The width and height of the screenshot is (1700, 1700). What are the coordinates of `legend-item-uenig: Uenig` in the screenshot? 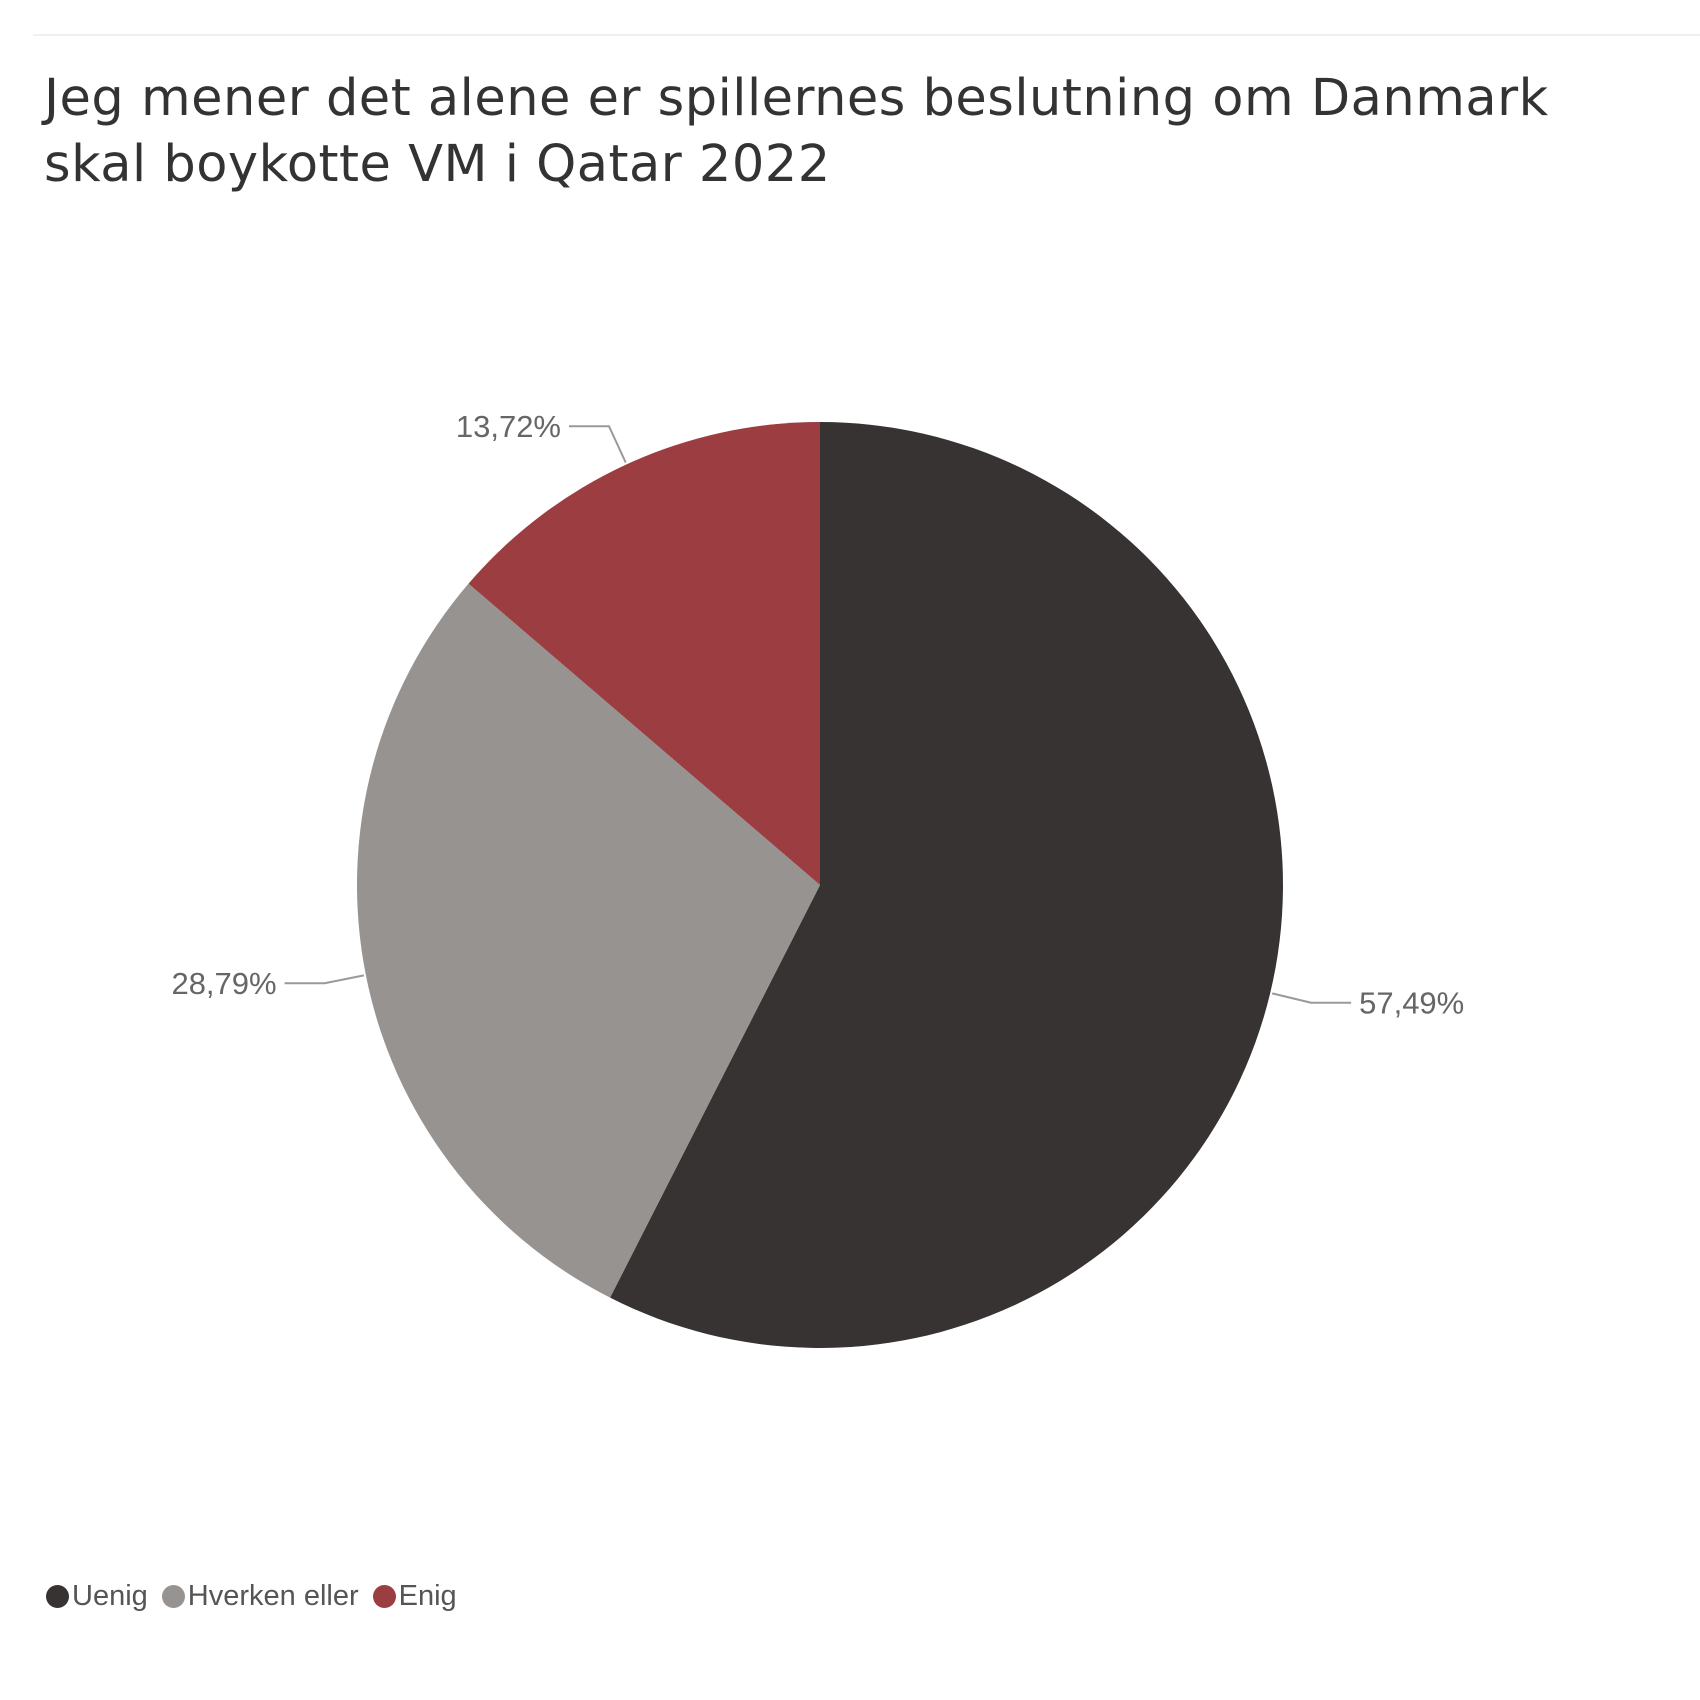 It's located at (97, 1596).